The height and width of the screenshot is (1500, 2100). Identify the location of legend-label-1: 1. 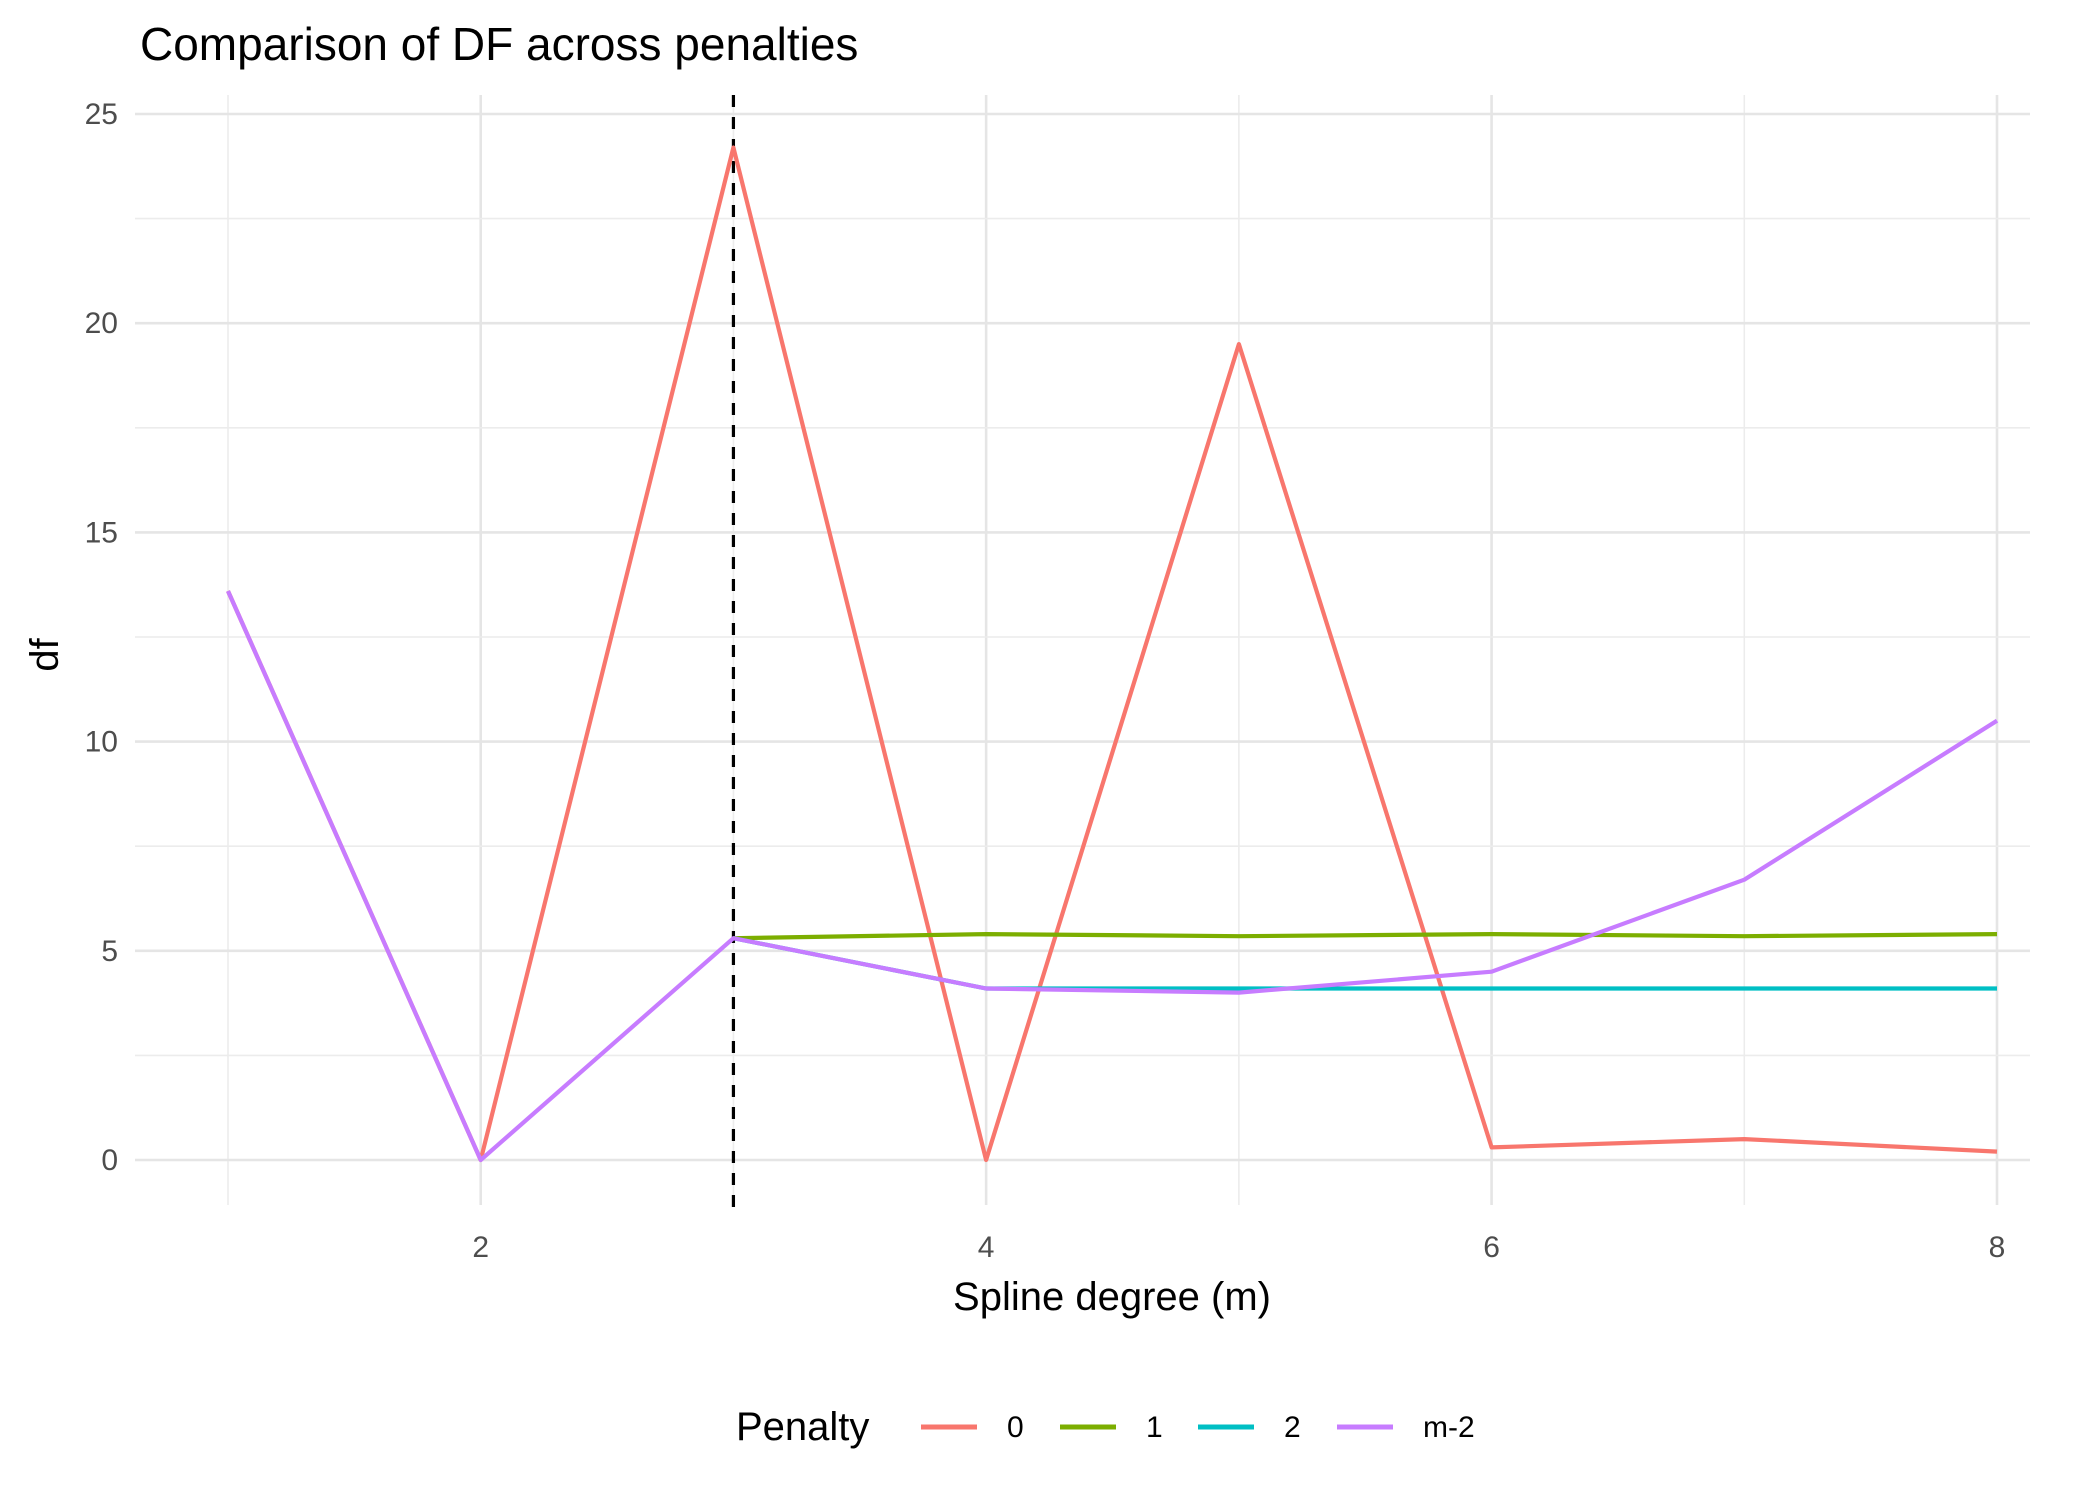
(1154, 1427).